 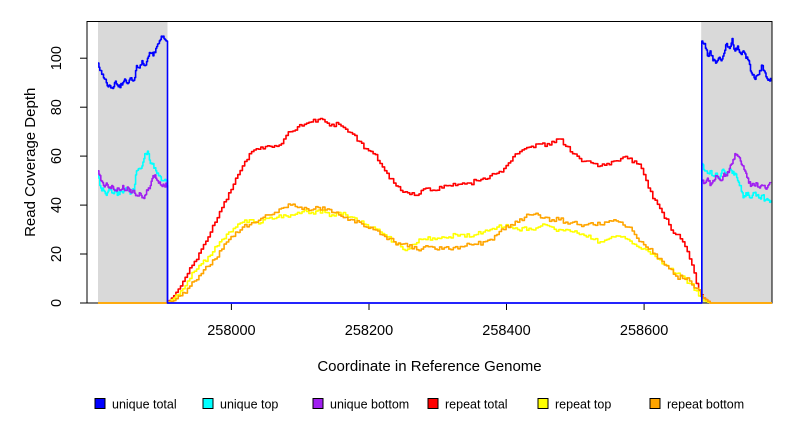 I want to click on legend-swatch-repeat-total, so click(x=433, y=403).